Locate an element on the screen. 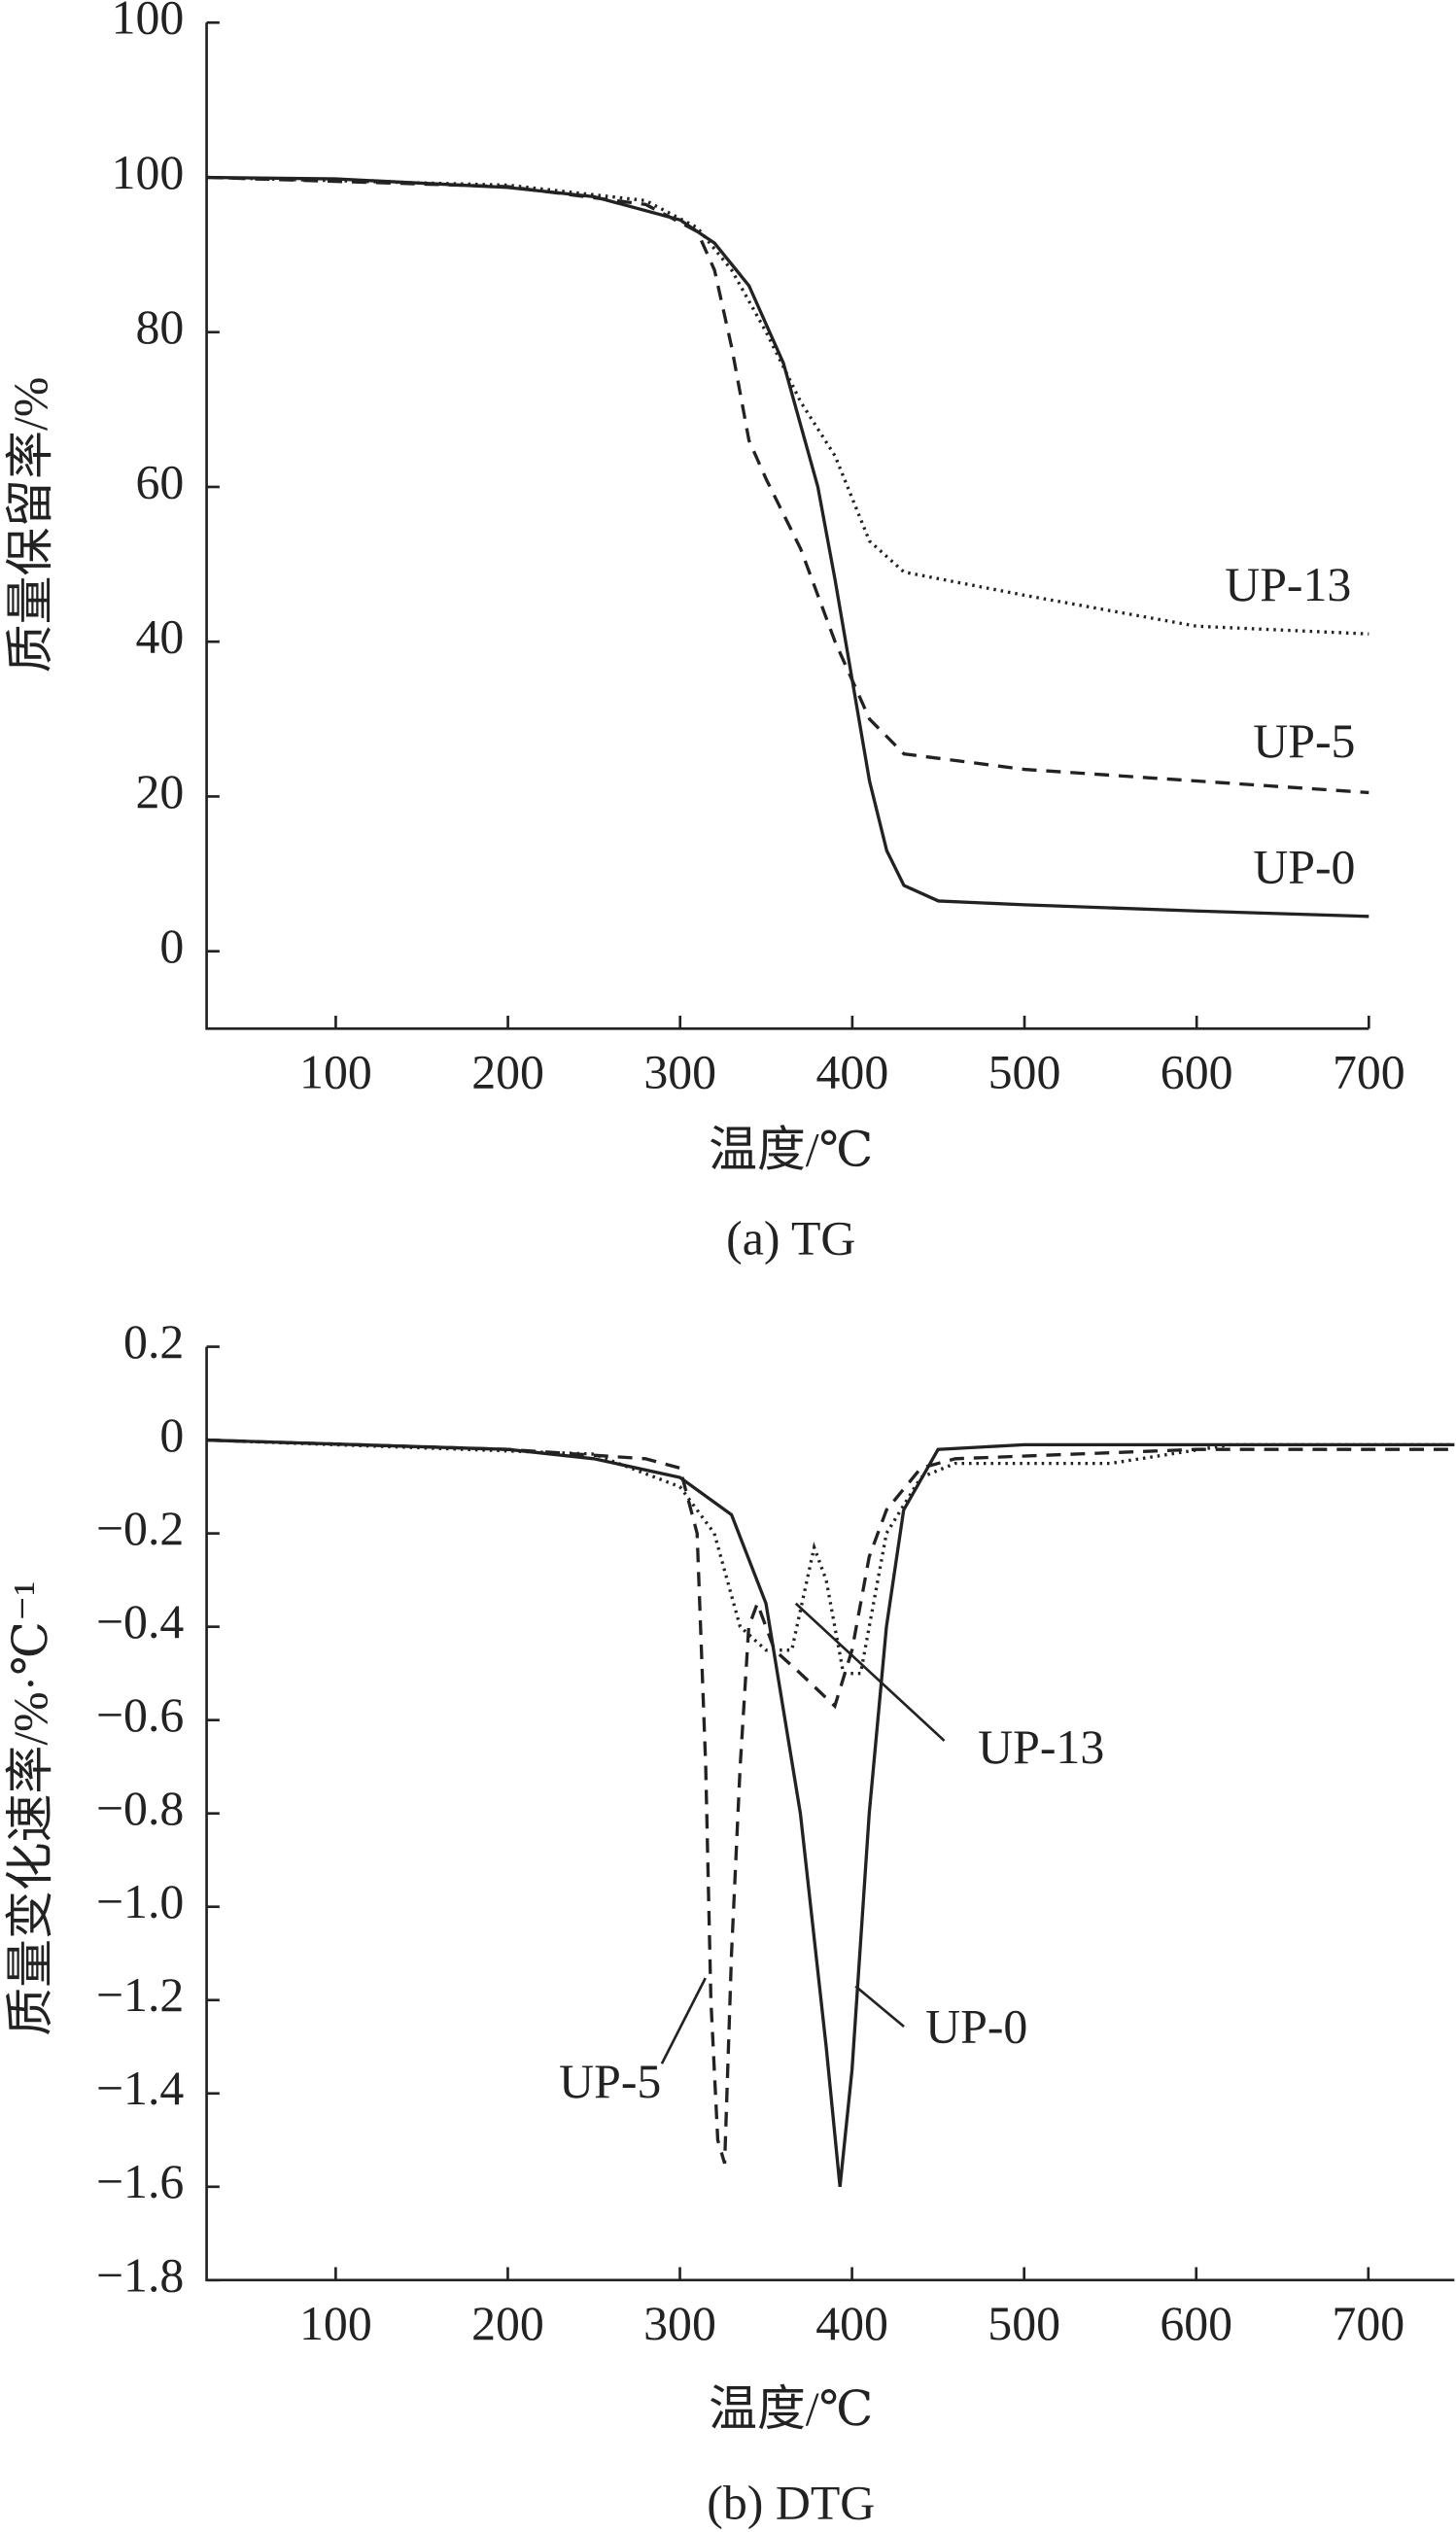 The height and width of the screenshot is (2532, 1456). y-tick-label: −0.8 is located at coordinates (140, 1809).